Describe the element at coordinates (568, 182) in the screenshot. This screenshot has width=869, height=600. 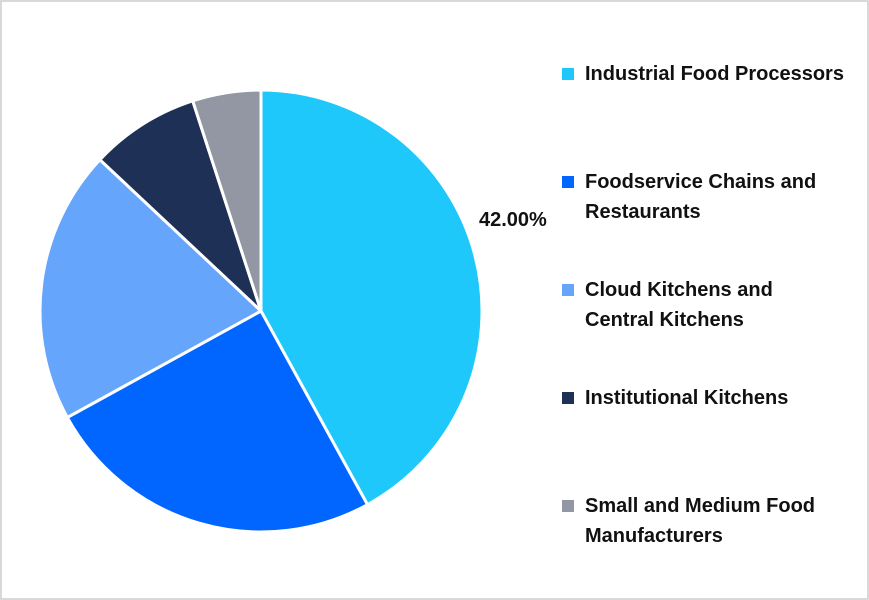
I see `legend-swatch-foodservice-chains` at that location.